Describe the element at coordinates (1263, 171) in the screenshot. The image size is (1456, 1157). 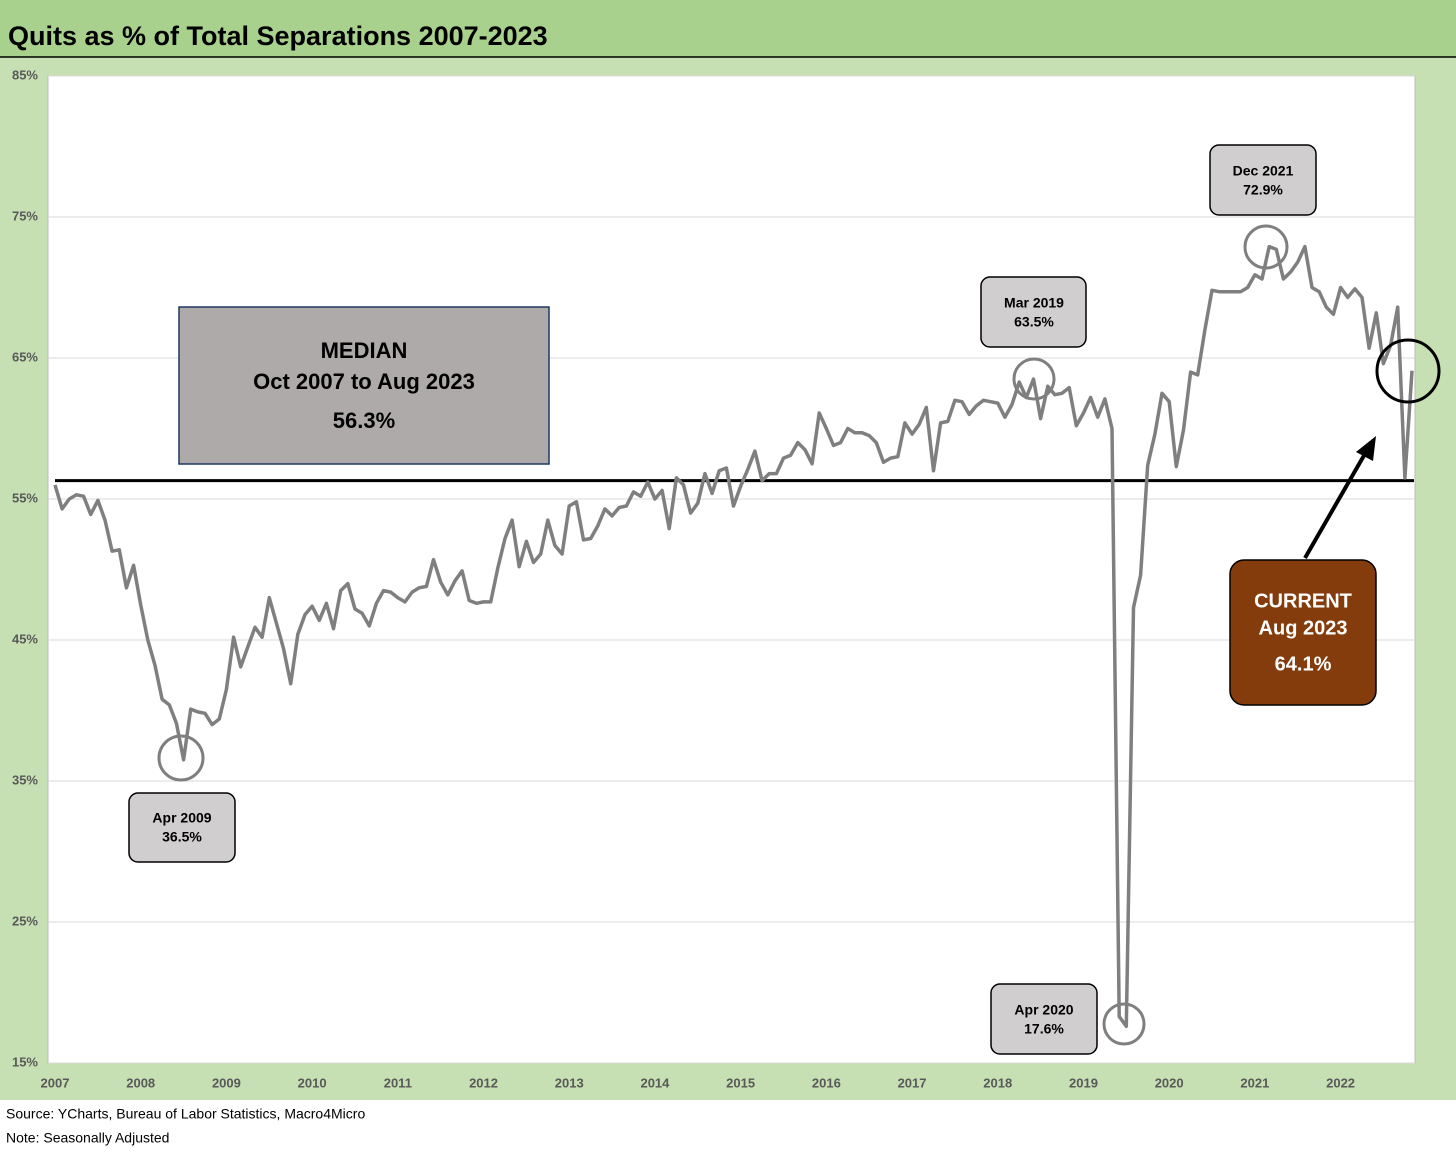
I see `callout-date: Dec 2021` at that location.